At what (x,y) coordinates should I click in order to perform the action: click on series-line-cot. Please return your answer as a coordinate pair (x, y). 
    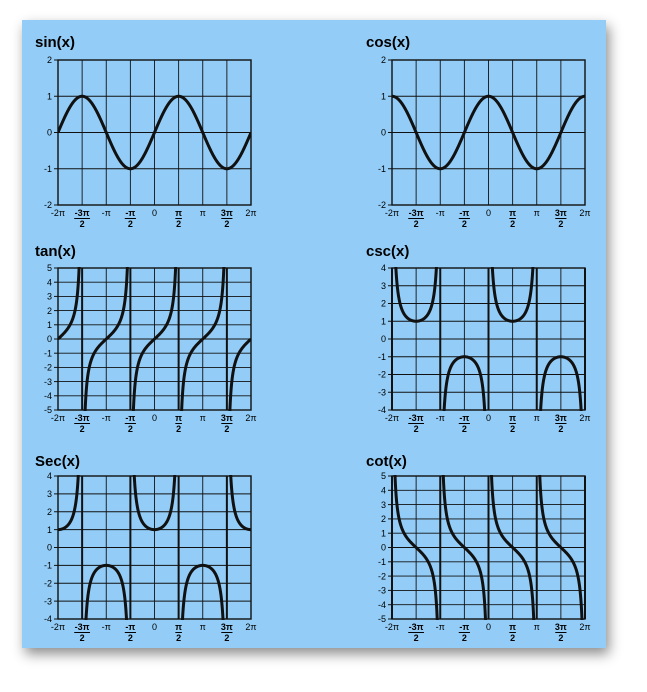
    Looking at the image, I should click on (488, 547).